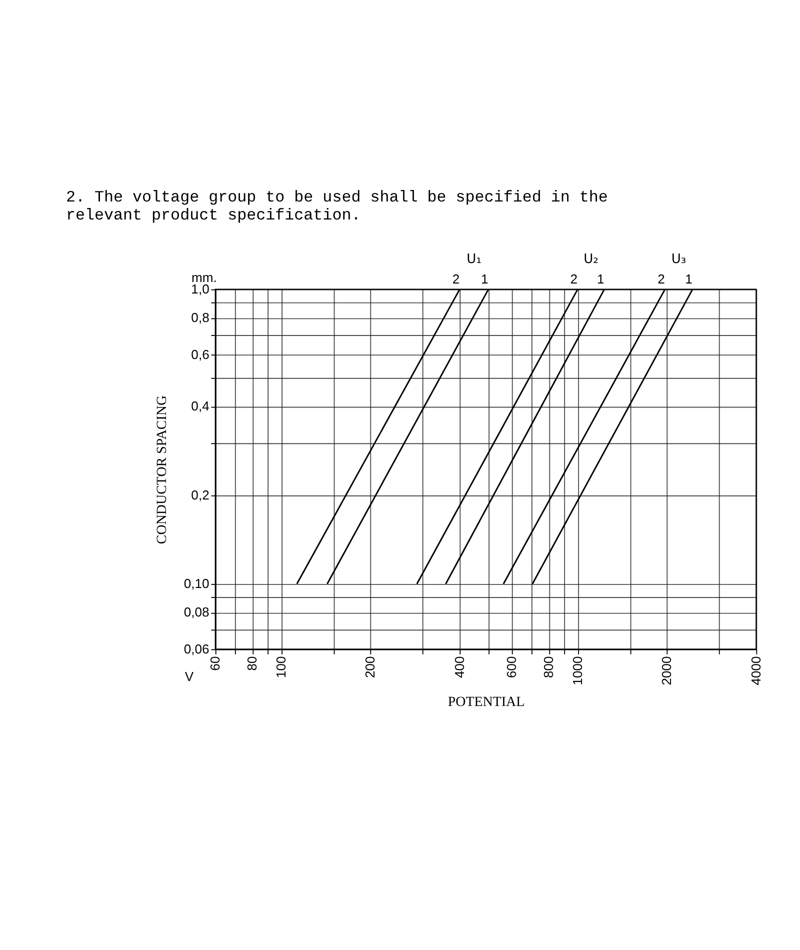  What do you see at coordinates (197, 612) in the screenshot?
I see `y-tick-label: 0,08` at bounding box center [197, 612].